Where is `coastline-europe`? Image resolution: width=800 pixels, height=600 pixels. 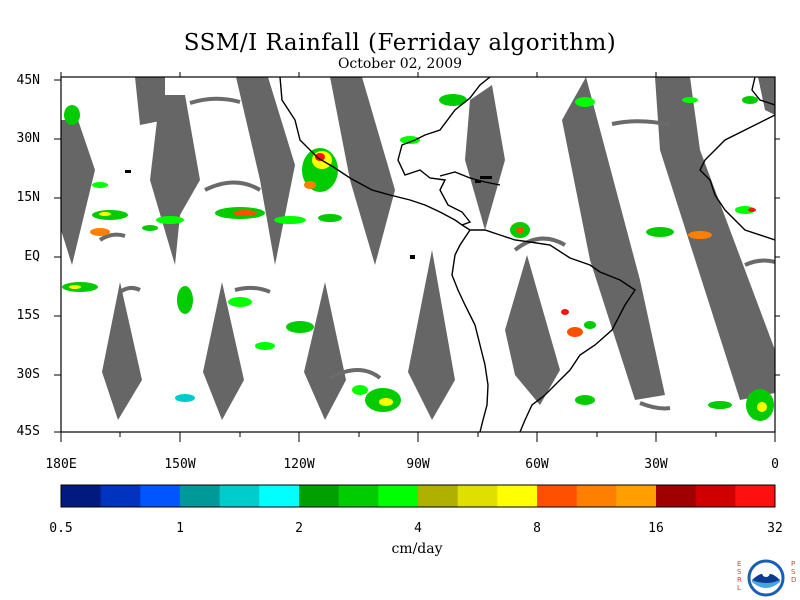 coastline-europe is located at coordinates (763, 91).